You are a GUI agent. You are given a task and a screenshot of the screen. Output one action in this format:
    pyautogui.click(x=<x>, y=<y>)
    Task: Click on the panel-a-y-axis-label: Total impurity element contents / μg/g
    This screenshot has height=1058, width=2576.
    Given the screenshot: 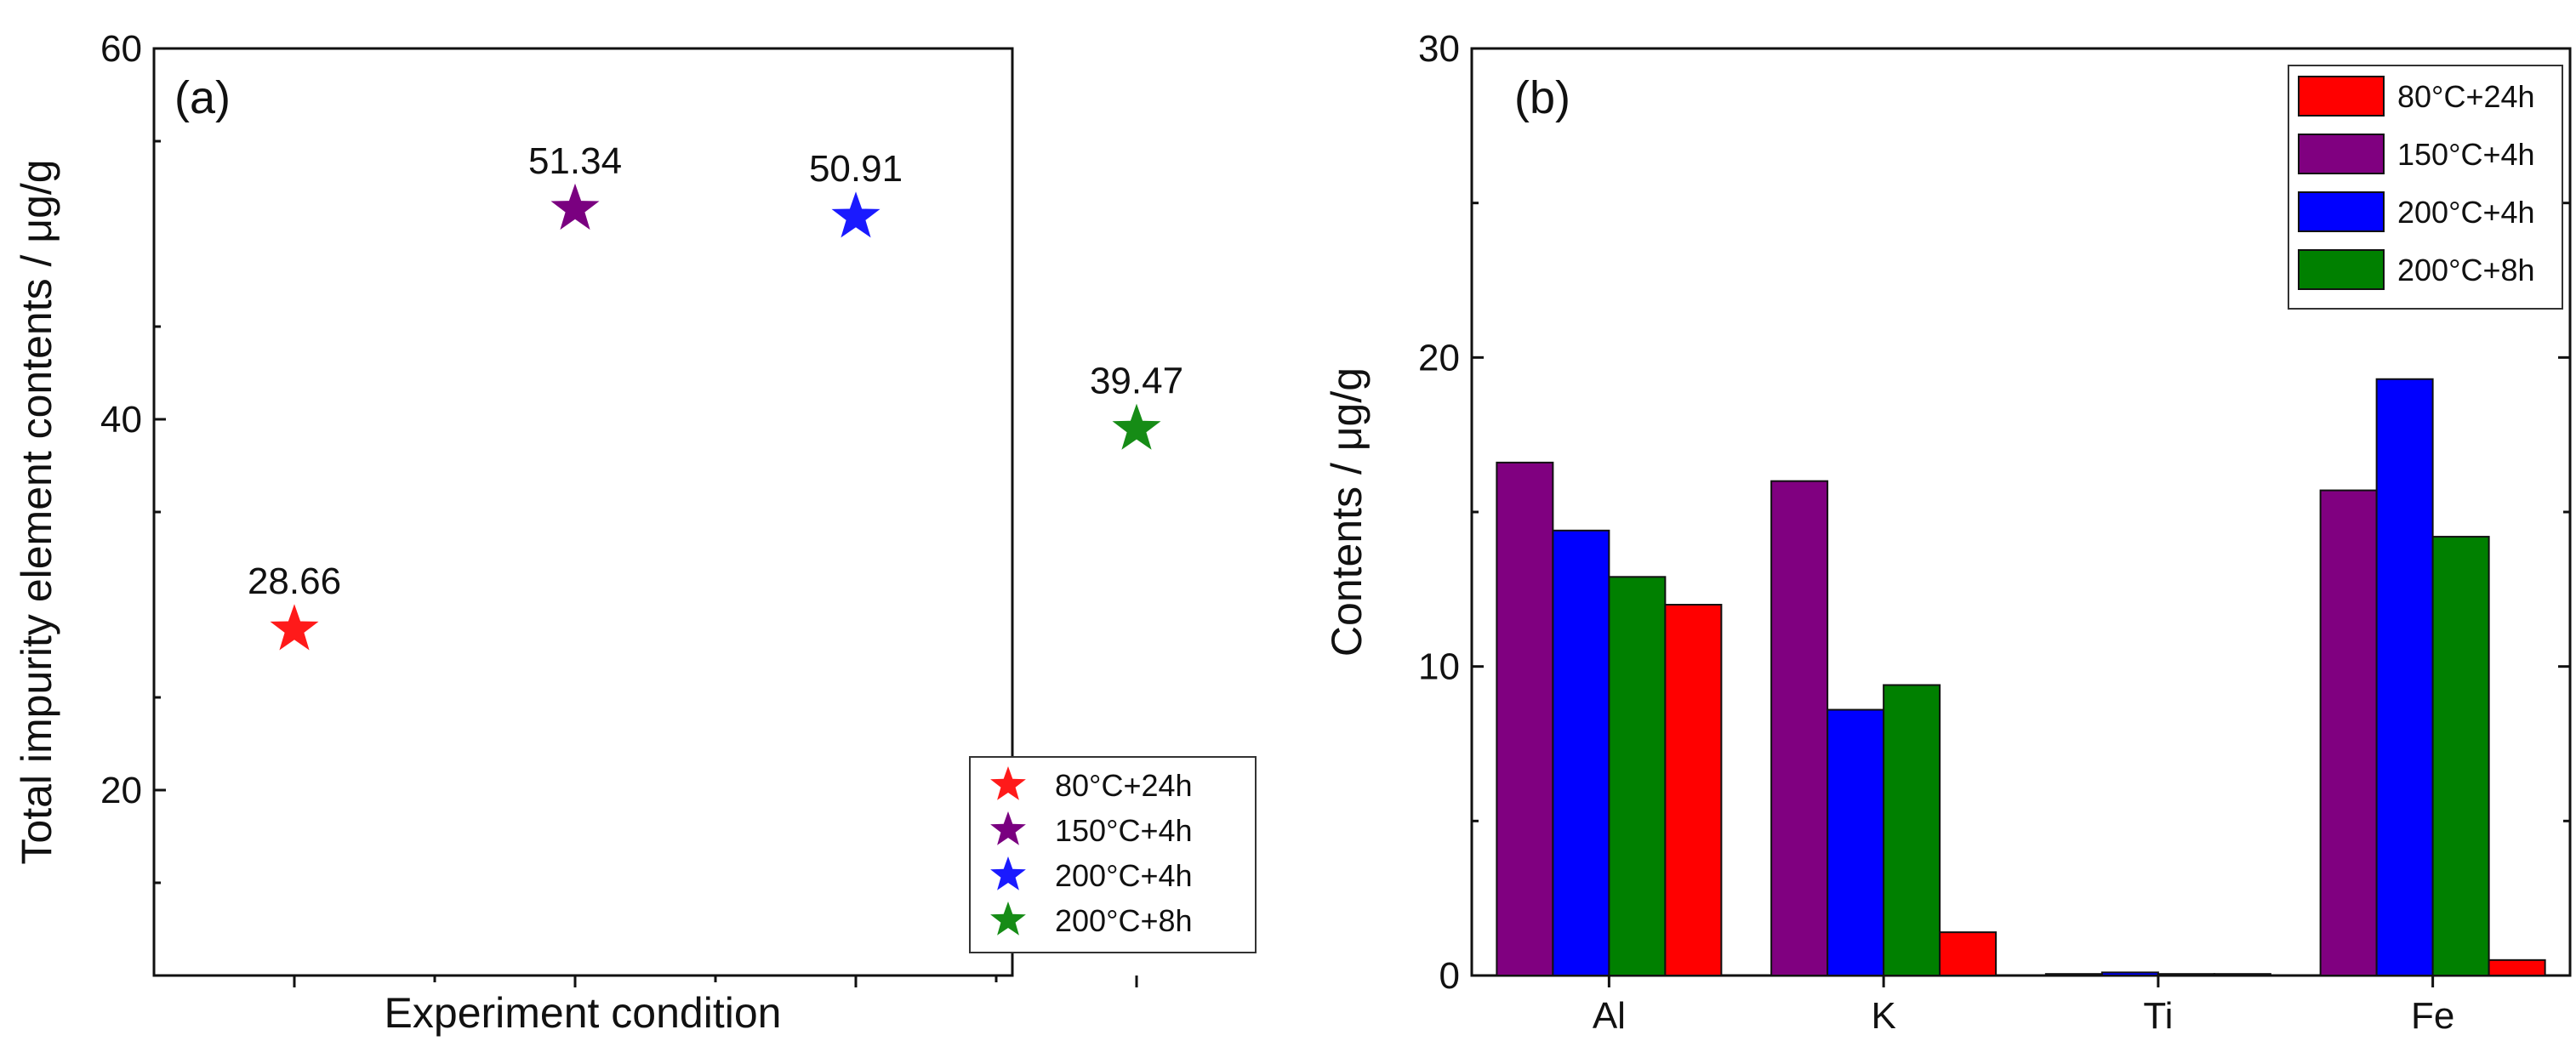 What is the action you would take?
    pyautogui.click(x=37, y=511)
    